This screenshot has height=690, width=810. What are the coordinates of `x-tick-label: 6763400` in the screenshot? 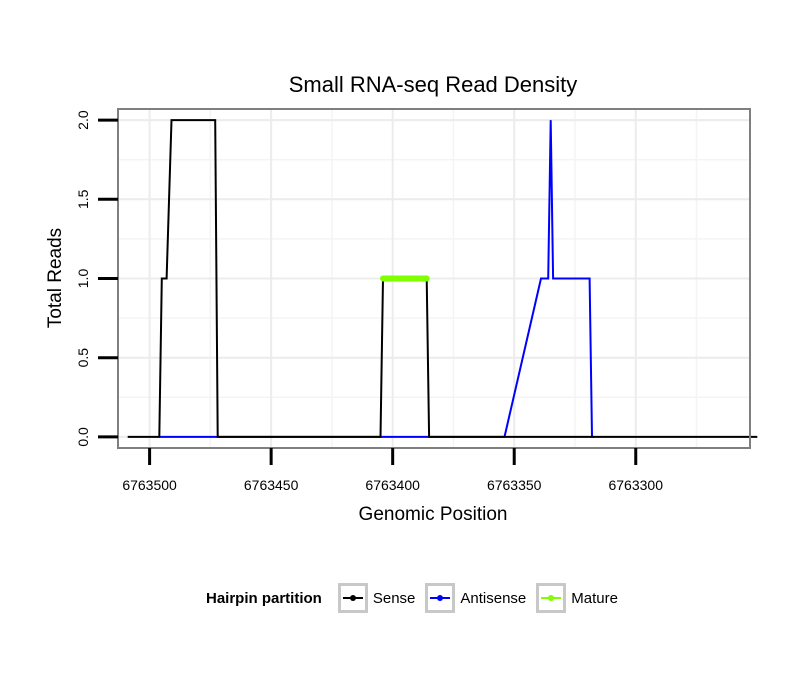 It's located at (392, 485).